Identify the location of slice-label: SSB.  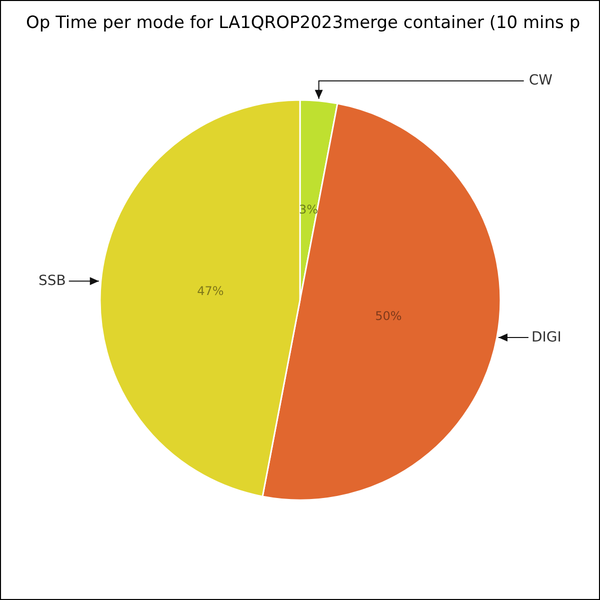
(52, 281).